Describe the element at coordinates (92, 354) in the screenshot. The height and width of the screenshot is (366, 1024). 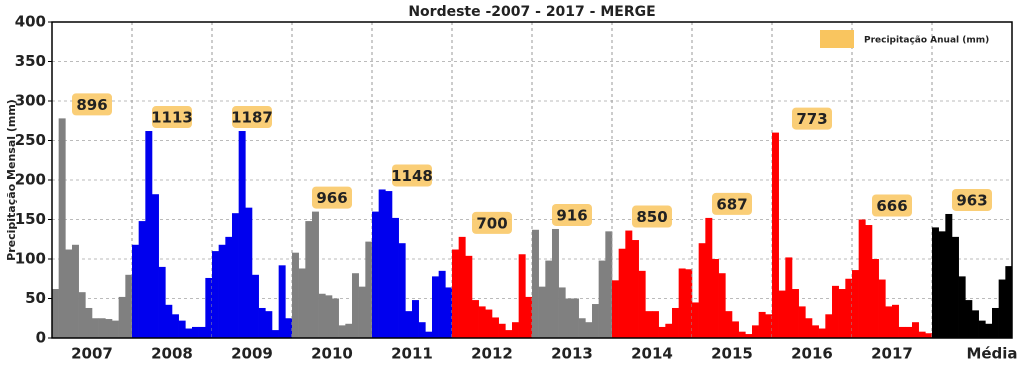
I see `x-group-label: 2007` at that location.